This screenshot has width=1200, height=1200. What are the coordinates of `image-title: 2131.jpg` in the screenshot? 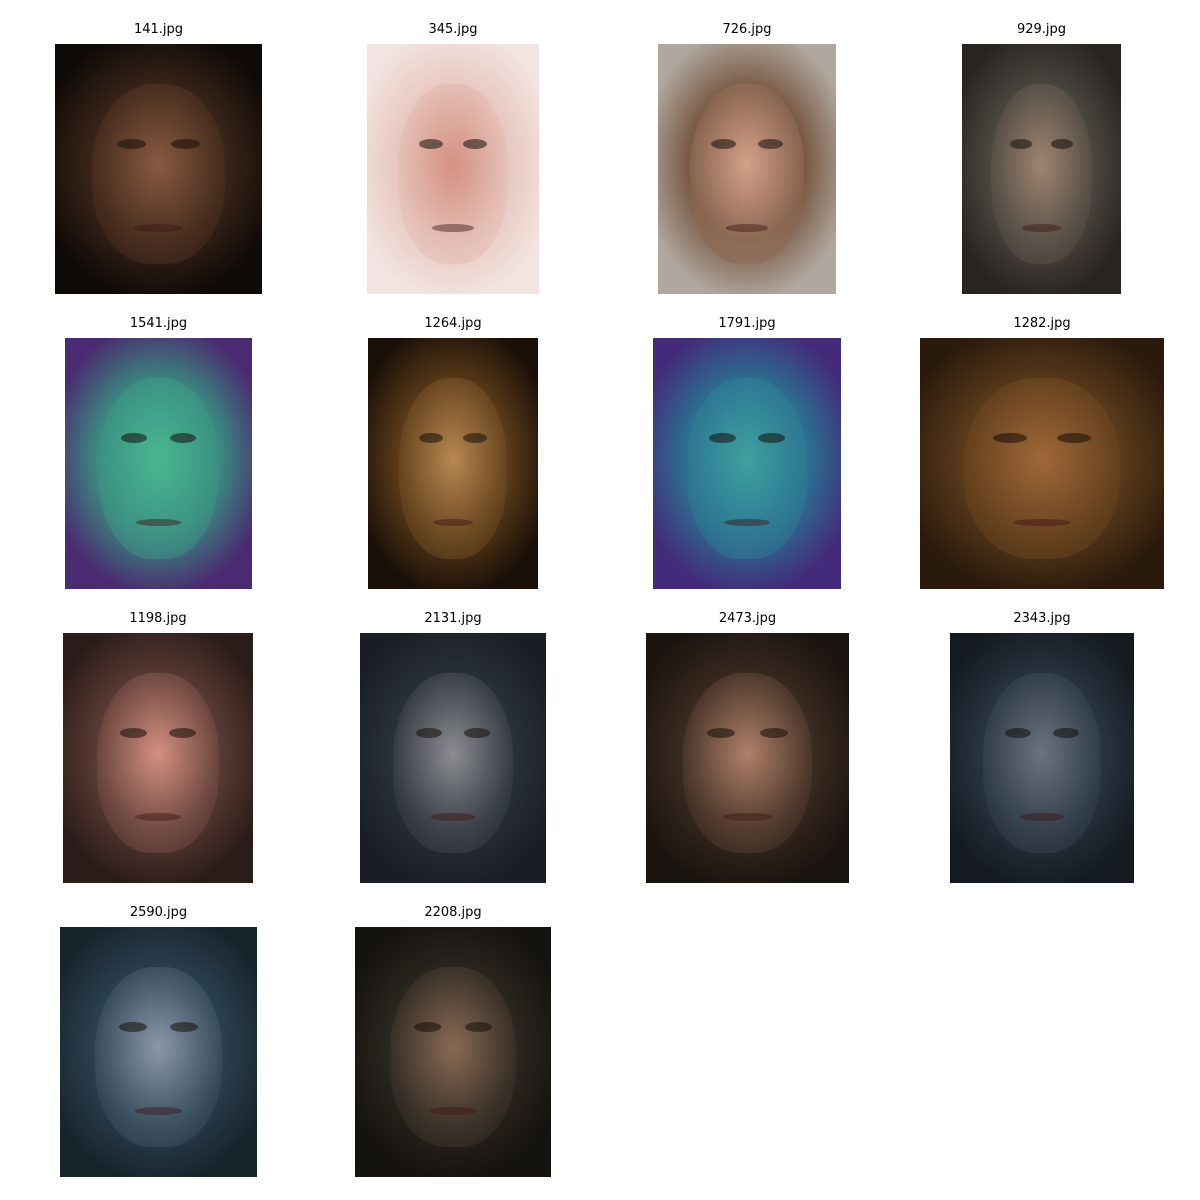 It's located at (453, 618).